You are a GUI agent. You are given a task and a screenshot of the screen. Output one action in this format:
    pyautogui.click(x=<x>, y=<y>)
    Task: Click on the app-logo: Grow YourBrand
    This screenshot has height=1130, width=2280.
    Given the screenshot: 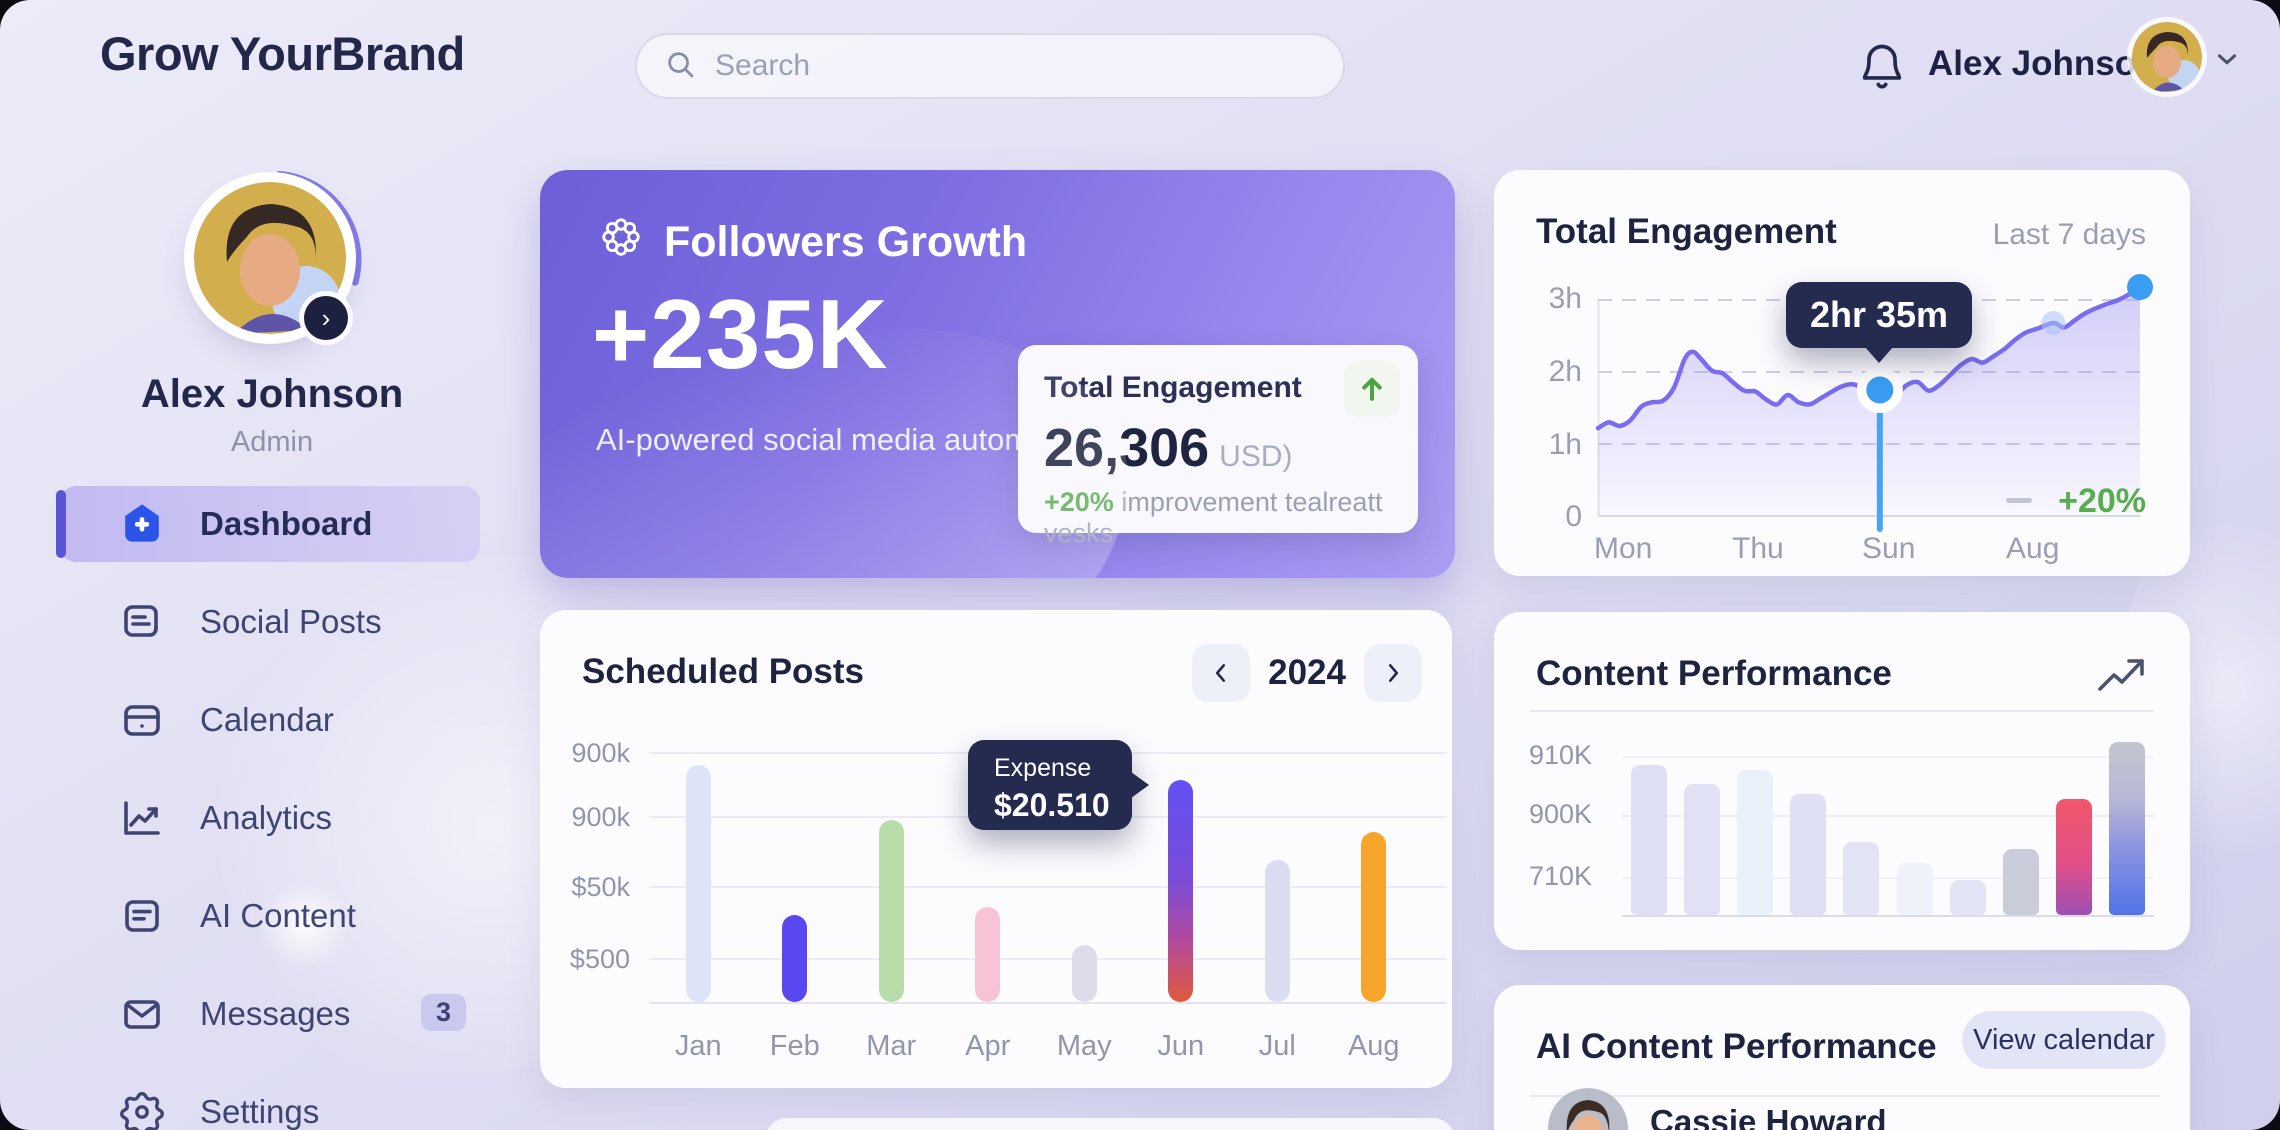 What is the action you would take?
    pyautogui.click(x=282, y=53)
    